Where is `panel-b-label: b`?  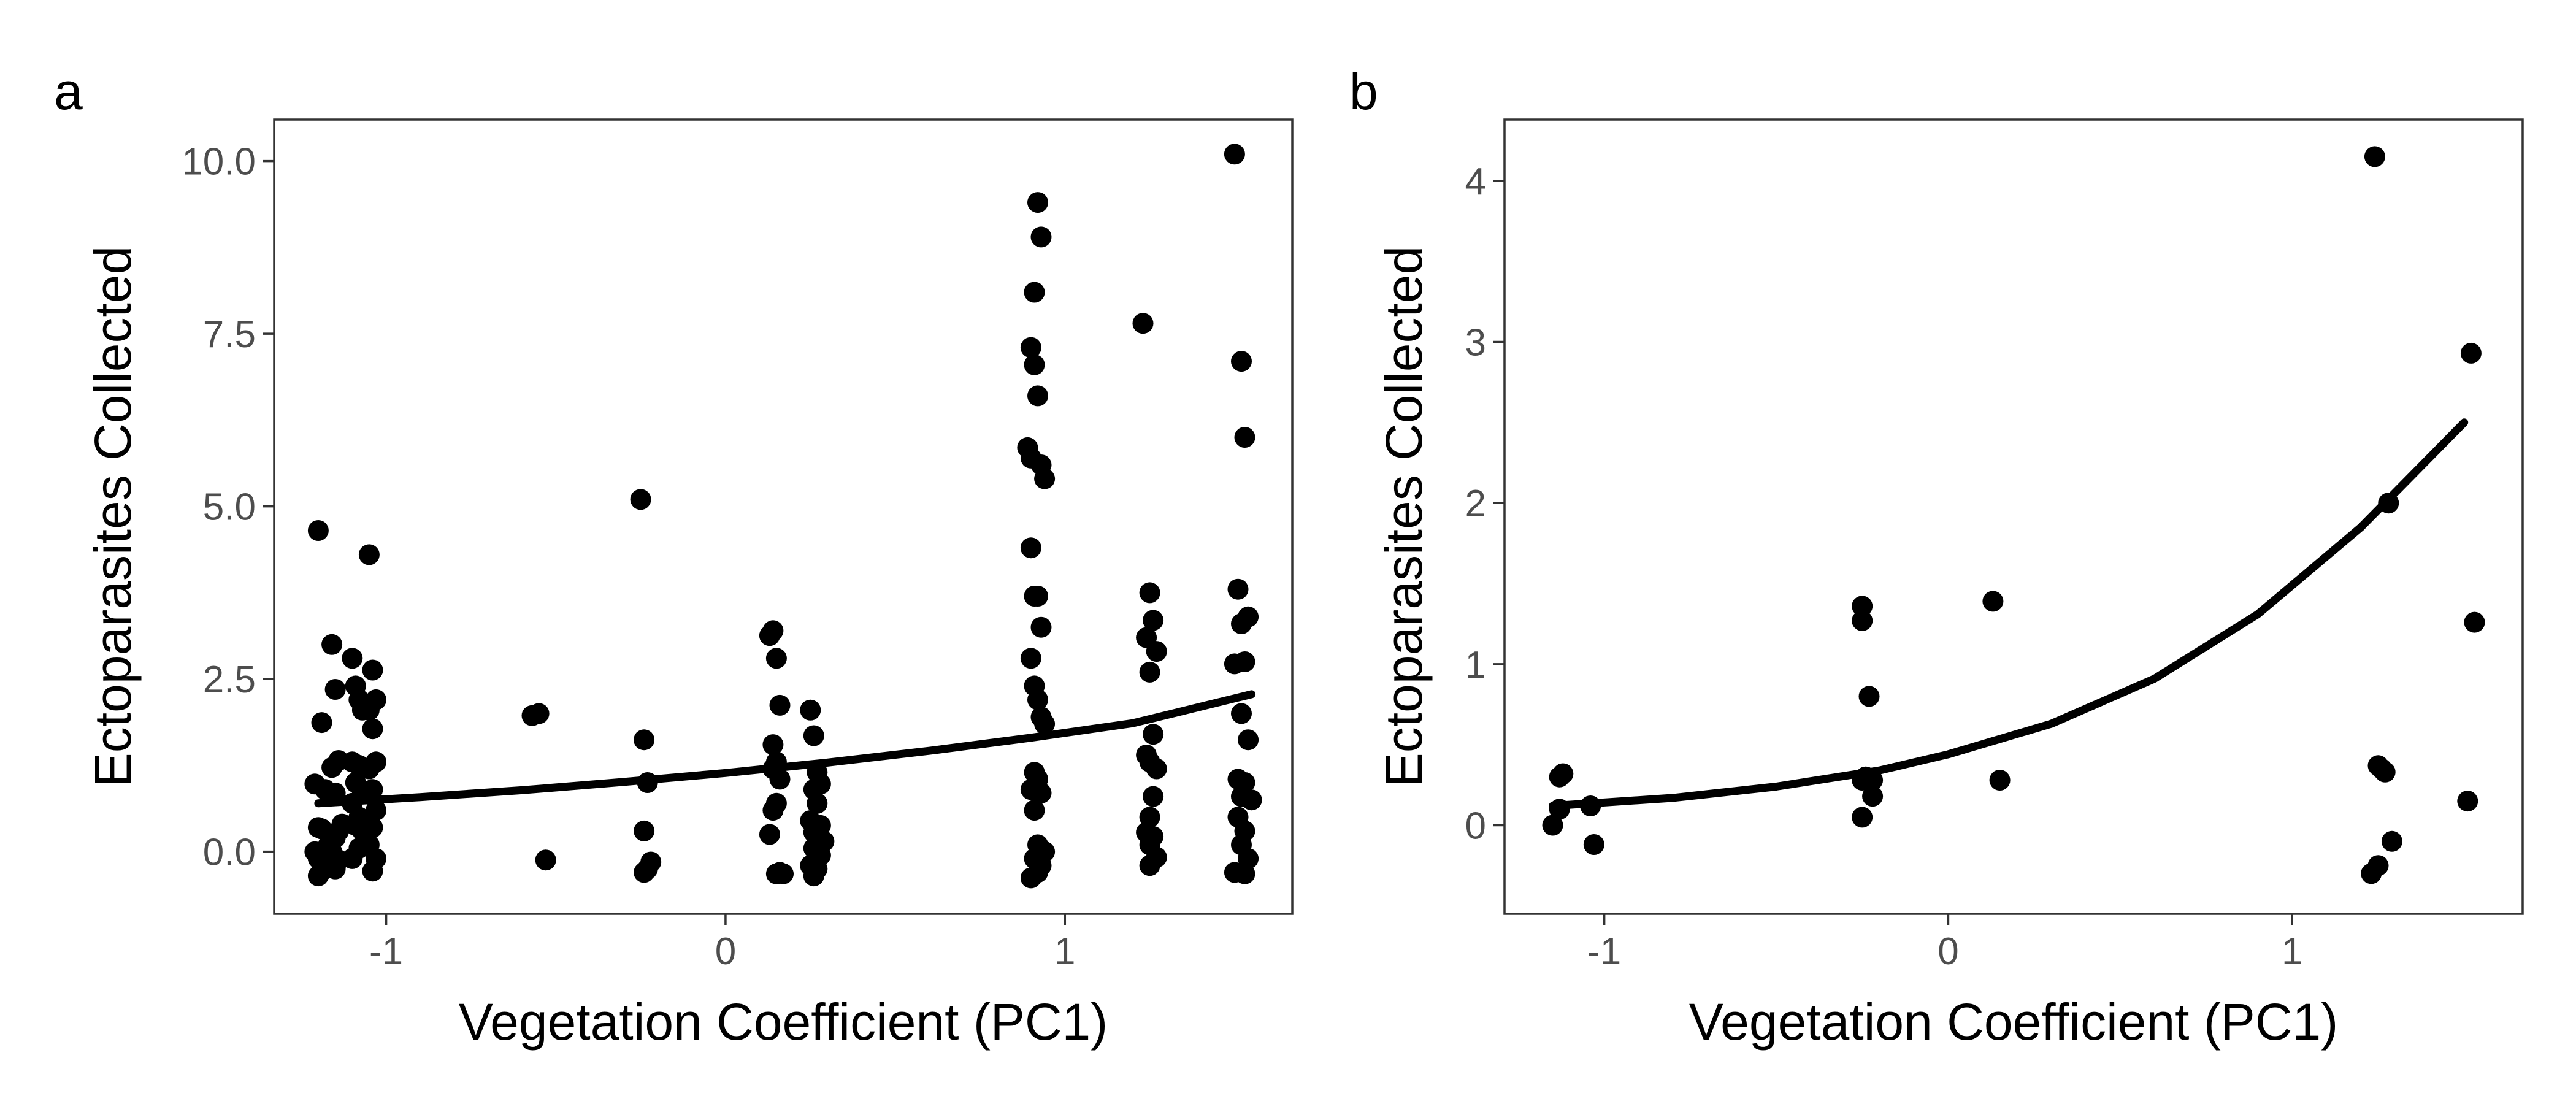
panel-b-label: b is located at coordinates (1363, 91).